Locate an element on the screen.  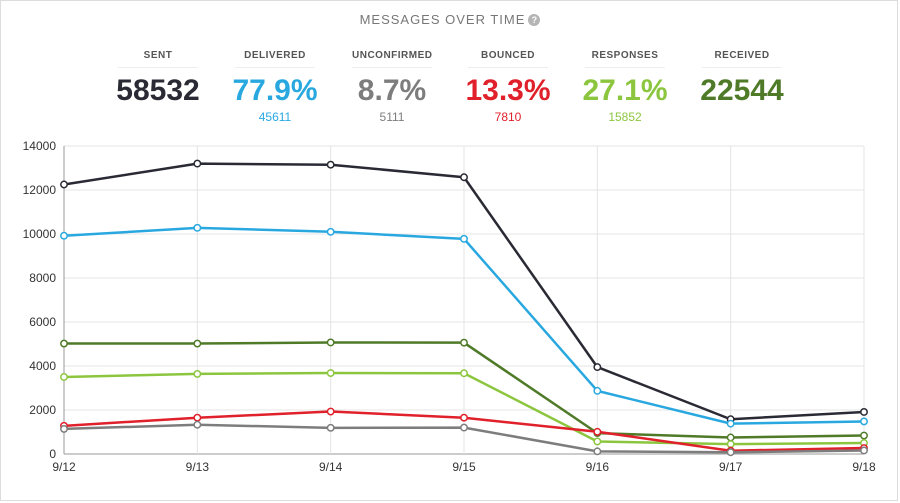
stat-value: 13.3% is located at coordinates (508, 90).